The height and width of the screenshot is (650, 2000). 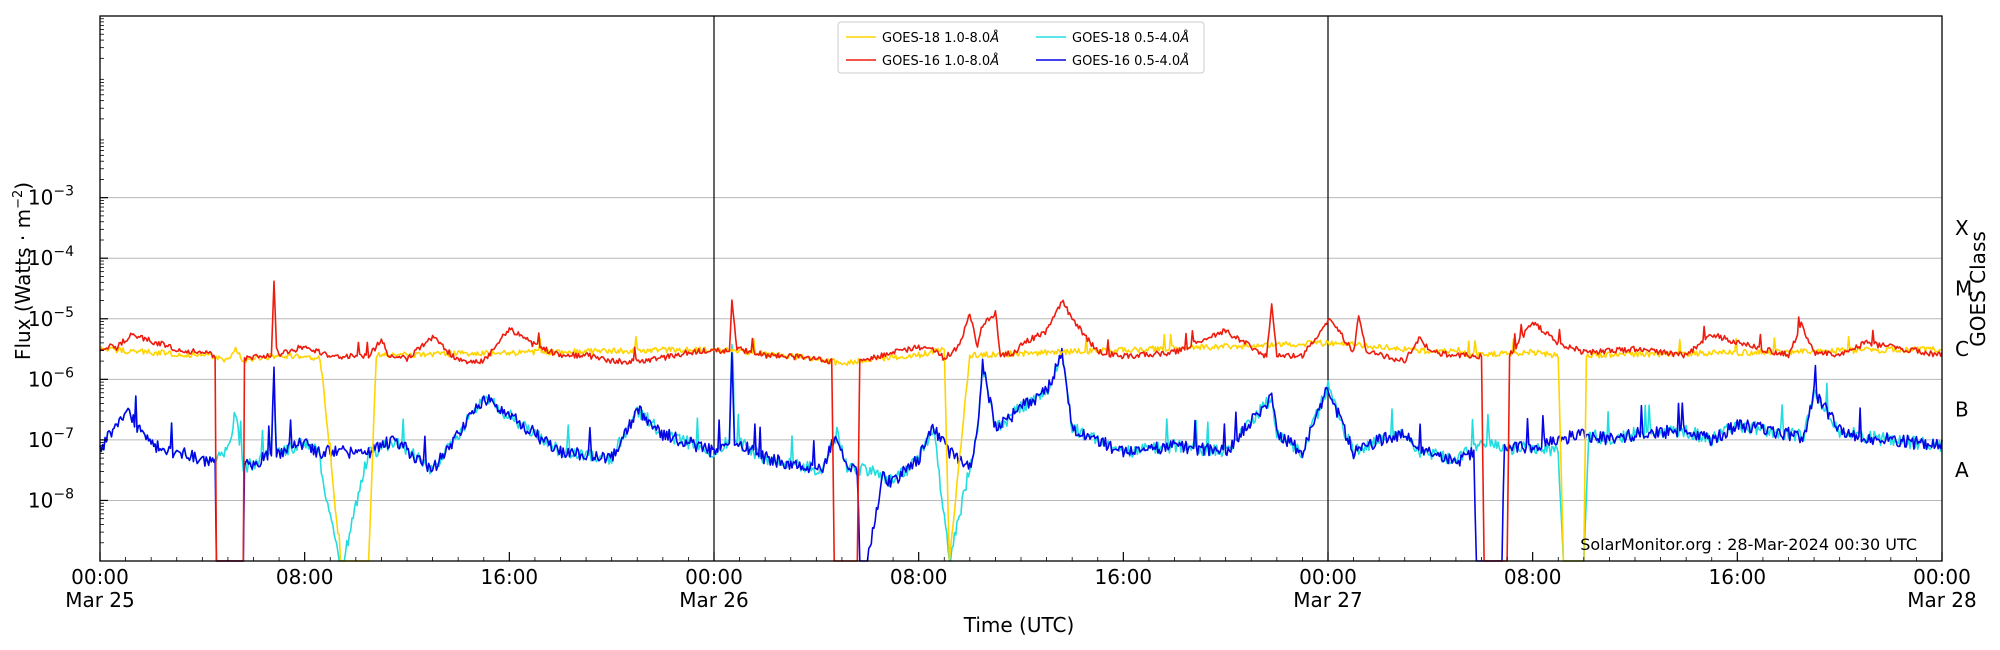 What do you see at coordinates (1962, 228) in the screenshot?
I see `goes-class-label: X` at bounding box center [1962, 228].